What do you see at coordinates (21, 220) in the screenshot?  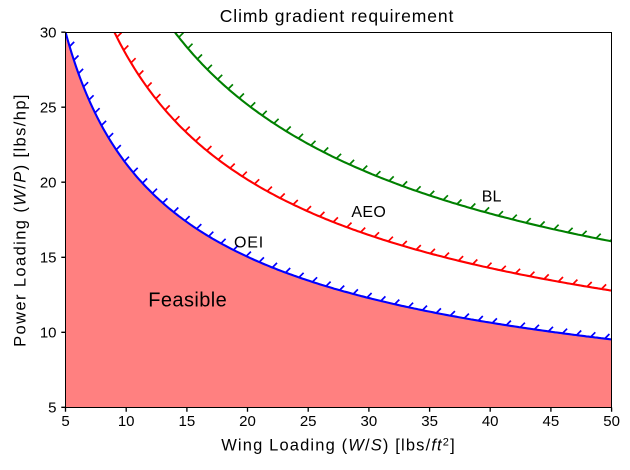 I see `svg-text: Power Loading (W/P) [lbs/hp]` at bounding box center [21, 220].